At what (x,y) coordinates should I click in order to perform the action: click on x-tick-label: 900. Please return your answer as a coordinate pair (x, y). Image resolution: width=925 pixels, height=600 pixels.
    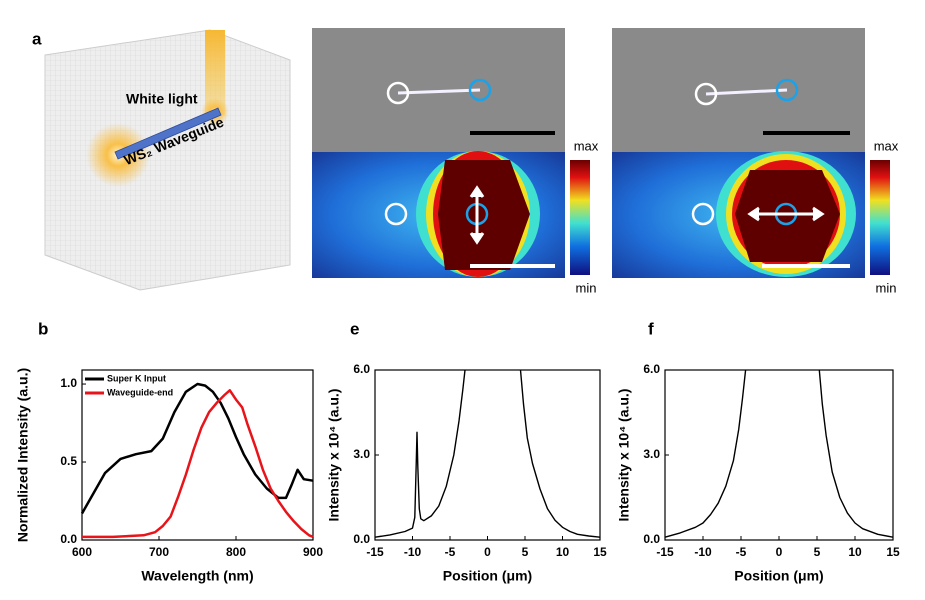
    Looking at the image, I should click on (313, 552).